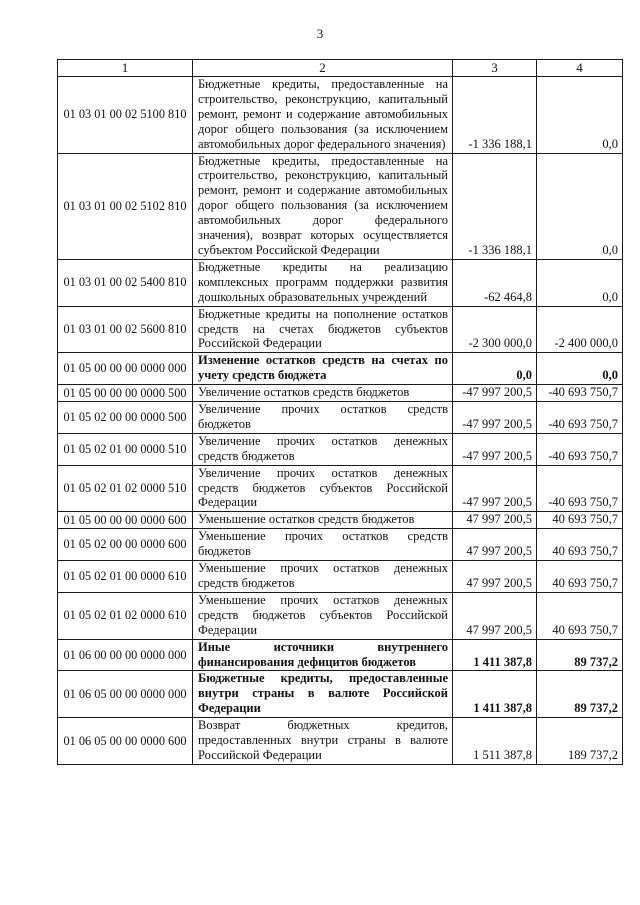  Describe the element at coordinates (125, 488) in the screenshot. I see `budget-code-cell: 01 05 02 01 02 0000 510` at that location.